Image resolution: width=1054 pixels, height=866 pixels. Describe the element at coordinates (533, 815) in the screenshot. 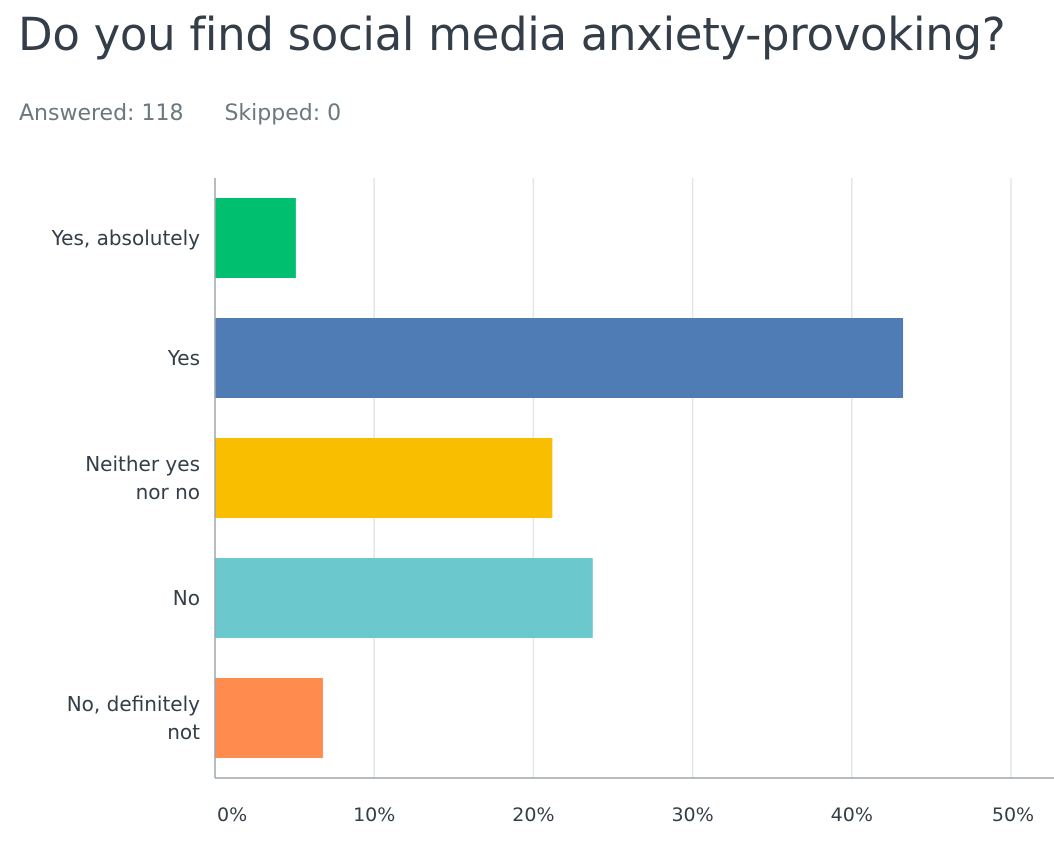

I see `tick-label-20: 20%` at that location.